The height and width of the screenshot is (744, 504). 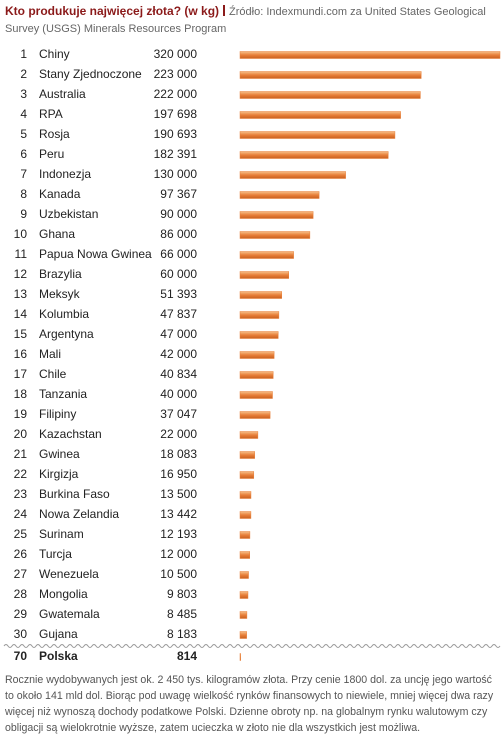 I want to click on value-label: 90 000, so click(x=178, y=214).